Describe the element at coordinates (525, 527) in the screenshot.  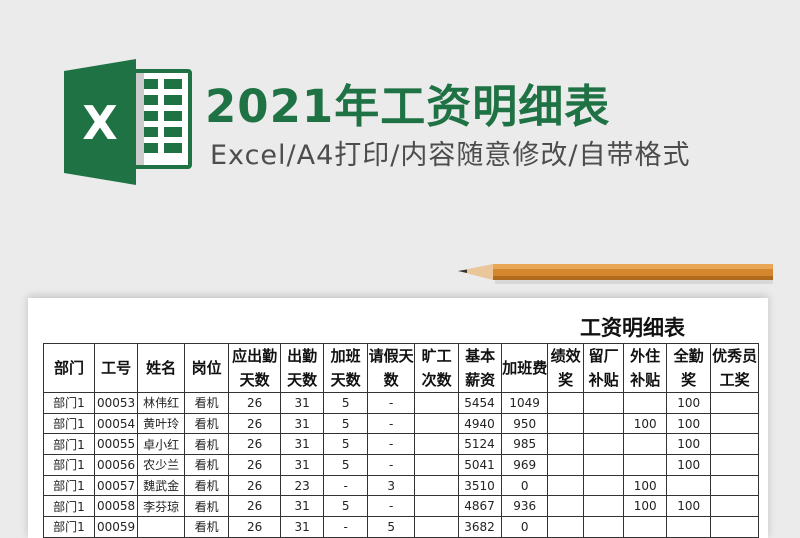
I see `table-cell: 0` at that location.